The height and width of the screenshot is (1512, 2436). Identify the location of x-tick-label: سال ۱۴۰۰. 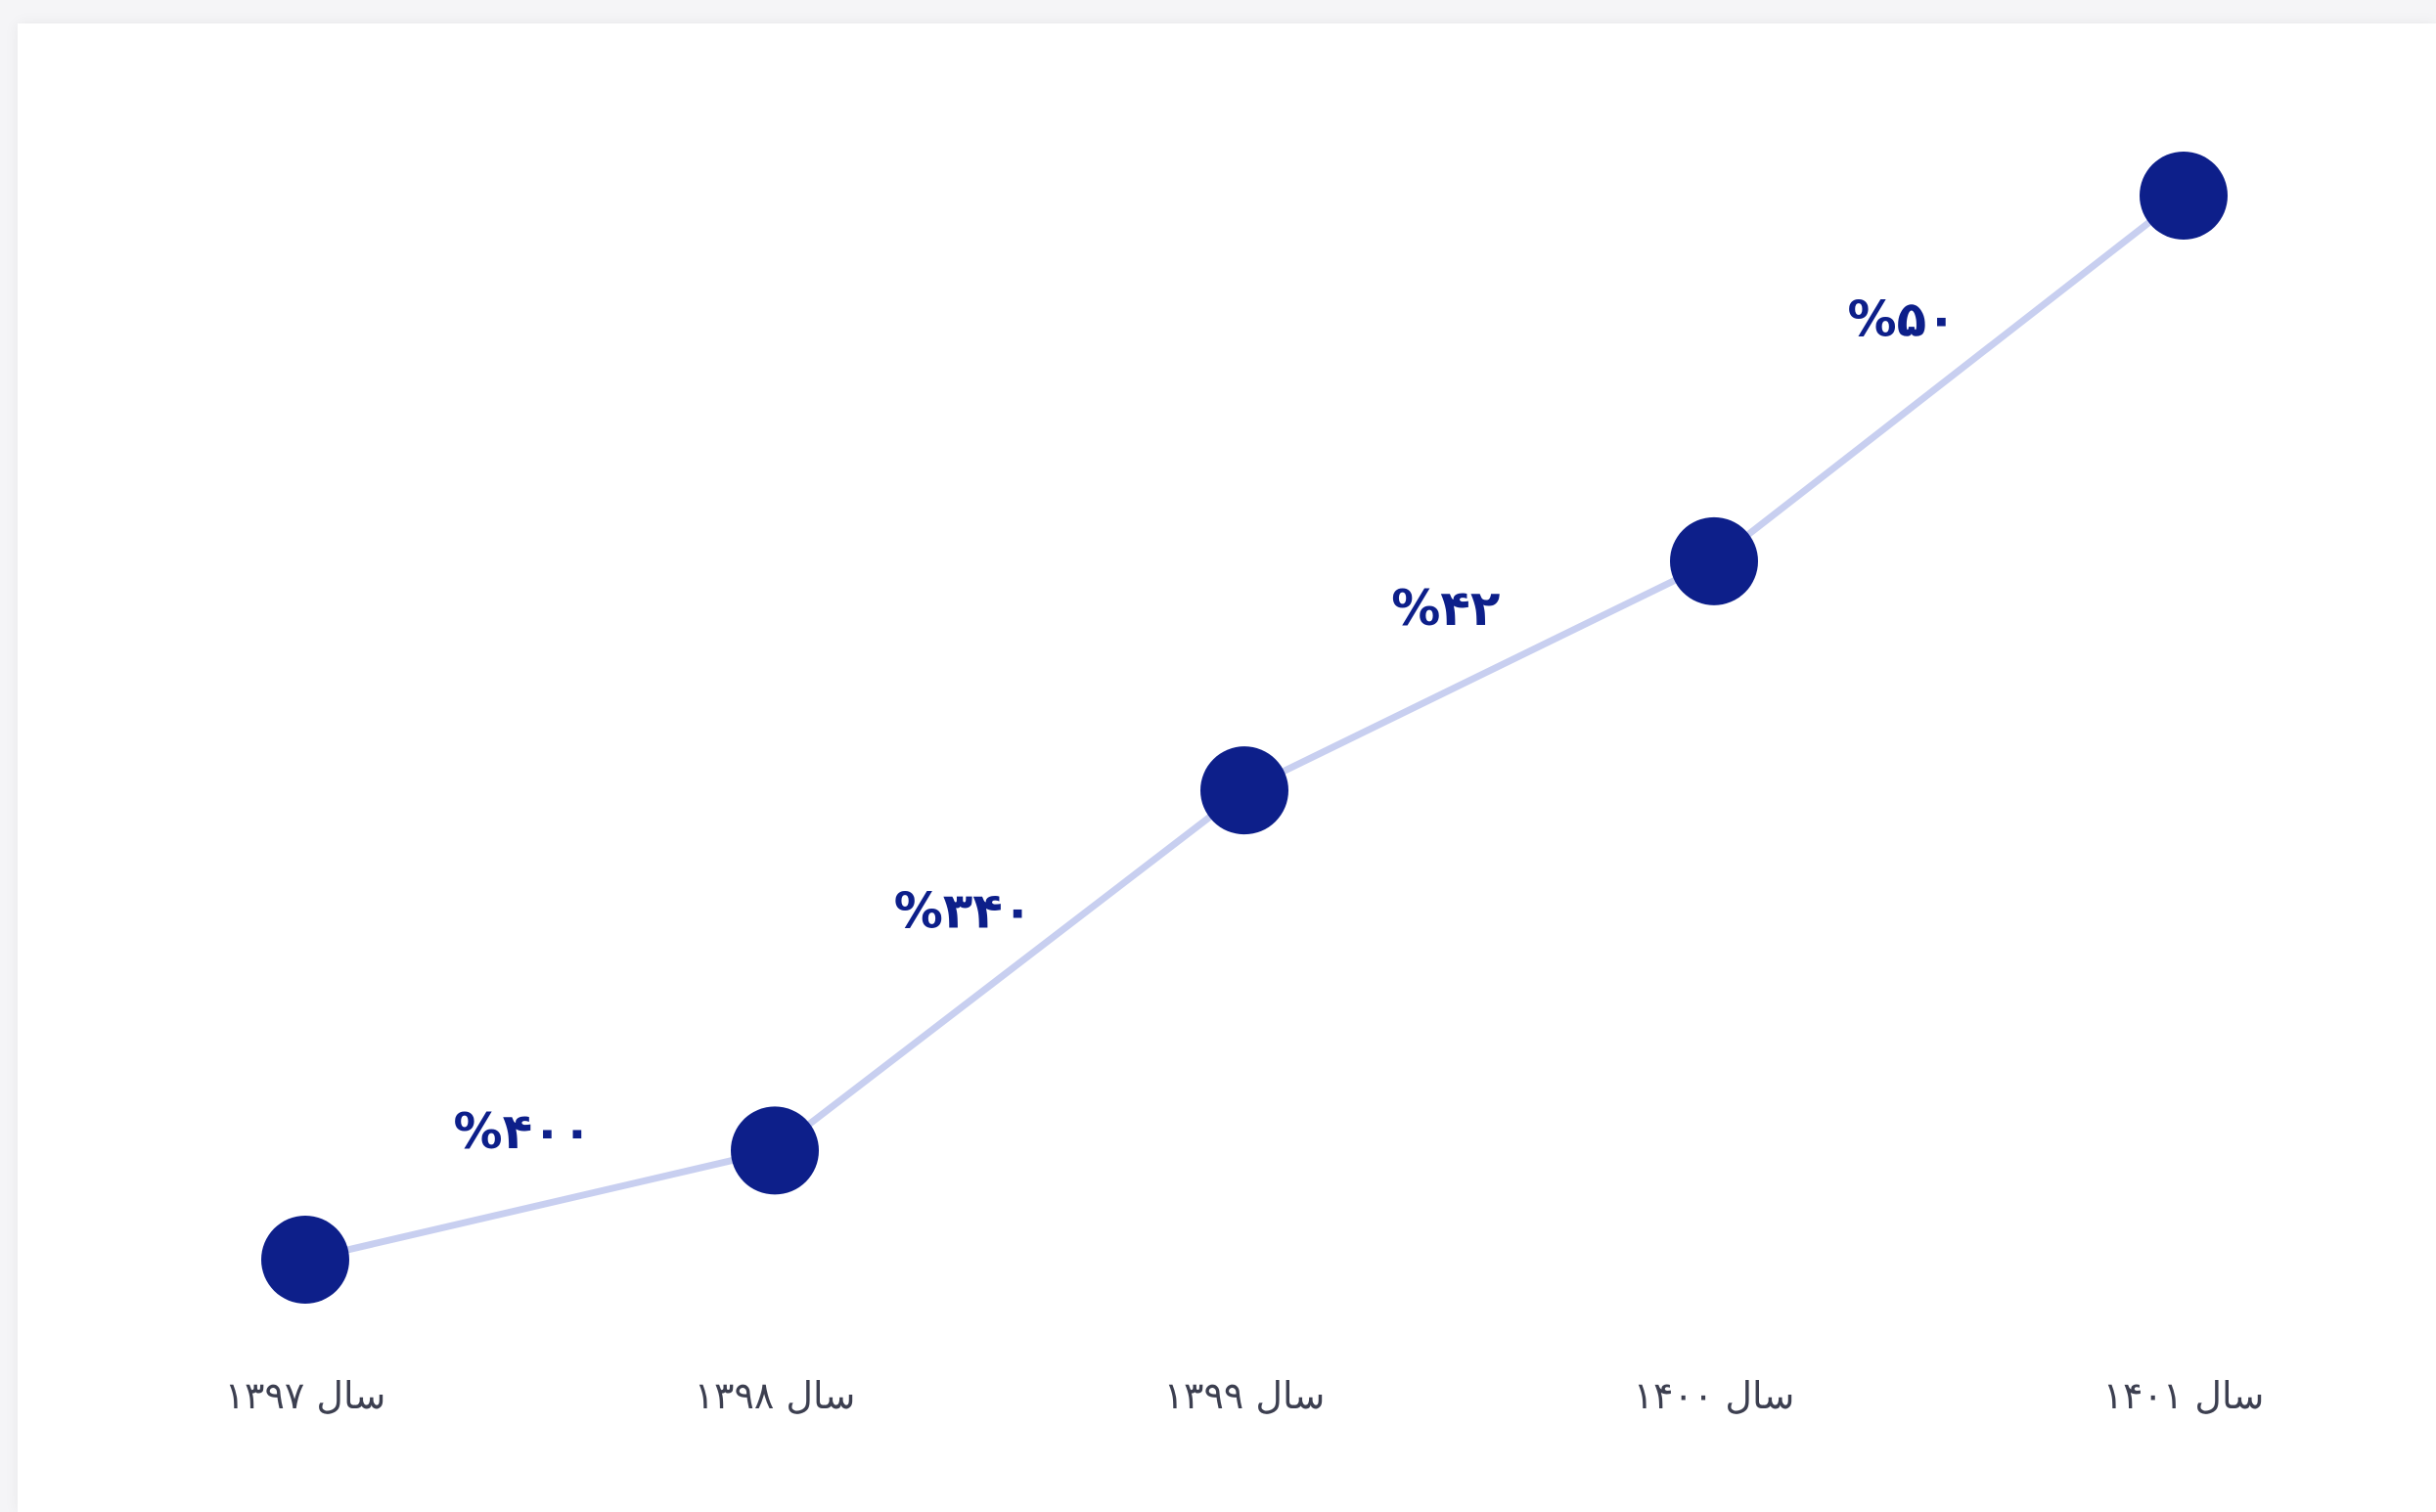
(1714, 1396).